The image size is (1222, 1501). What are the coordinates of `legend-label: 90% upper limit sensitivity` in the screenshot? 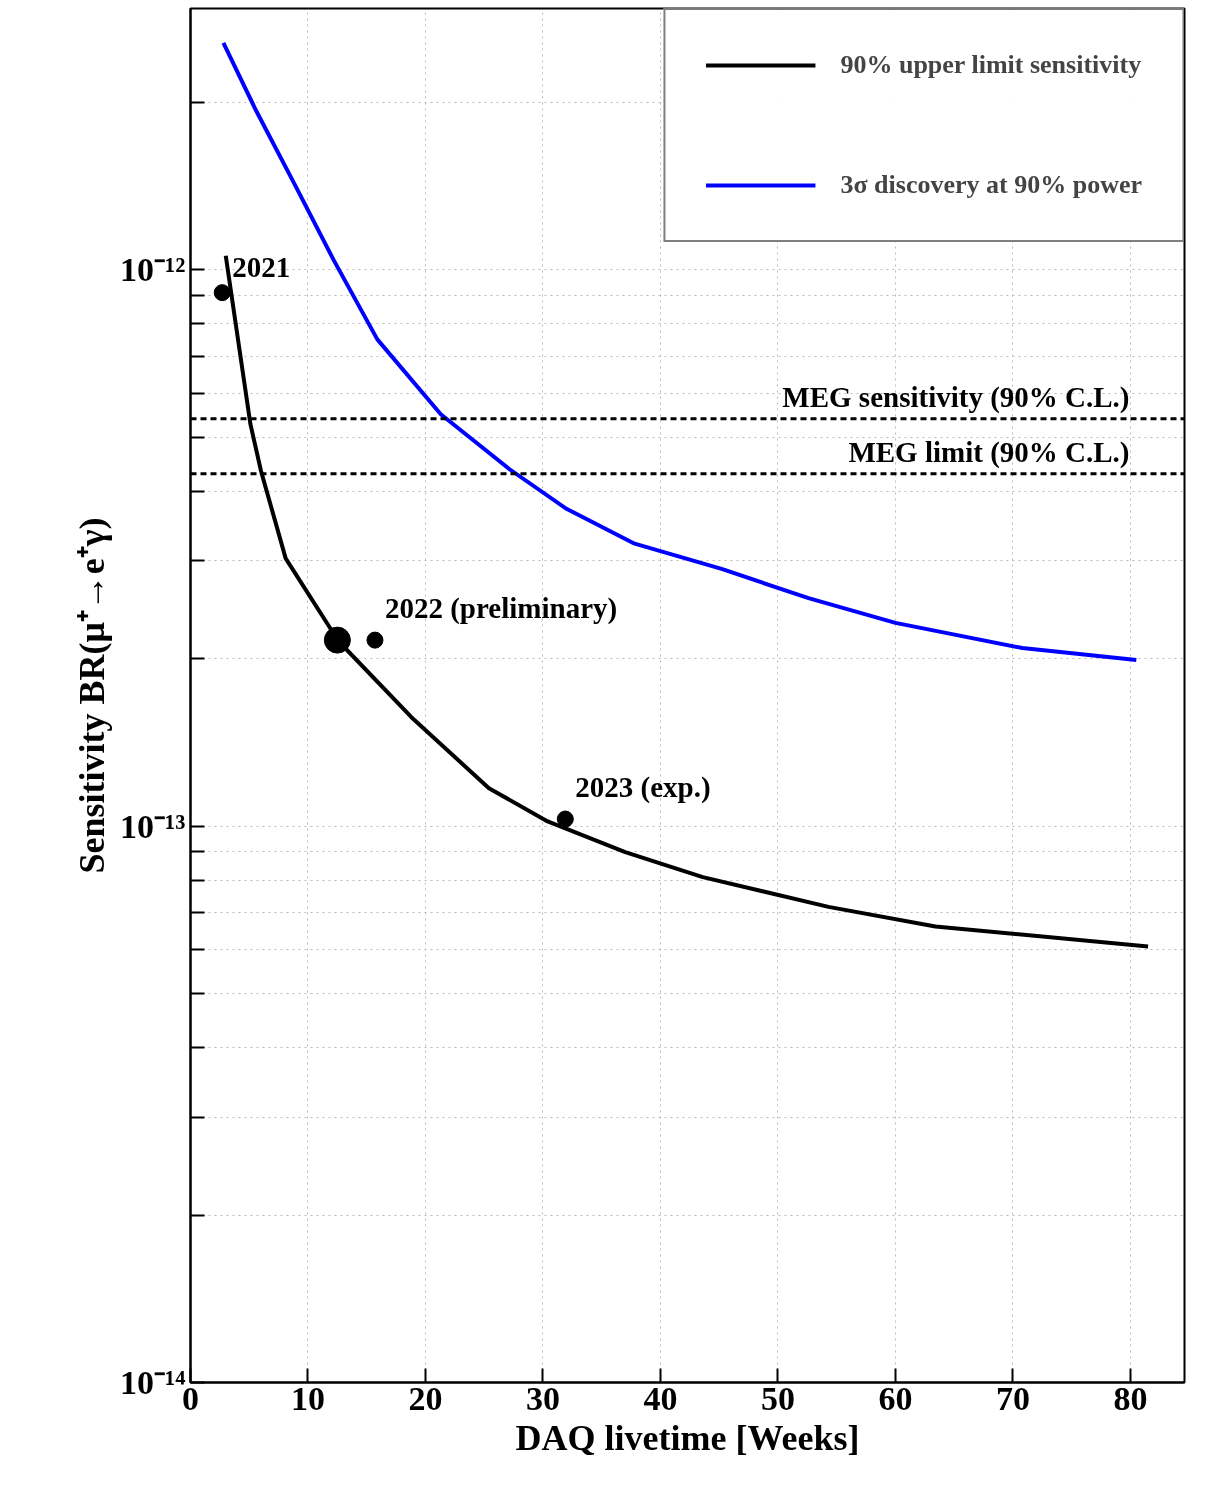 It's located at (991, 65).